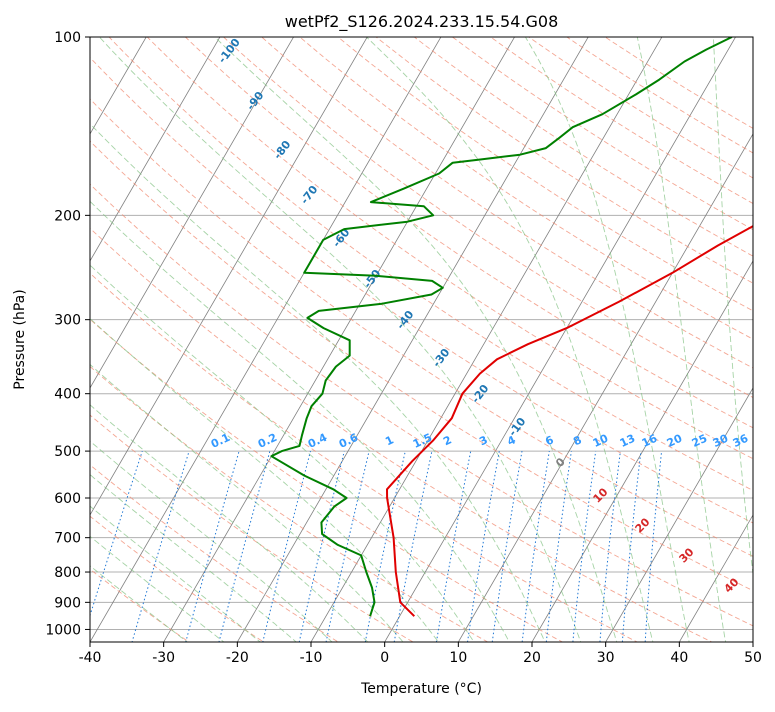 The width and height of the screenshot is (775, 712). I want to click on x-tick-label: 10, so click(458, 658).